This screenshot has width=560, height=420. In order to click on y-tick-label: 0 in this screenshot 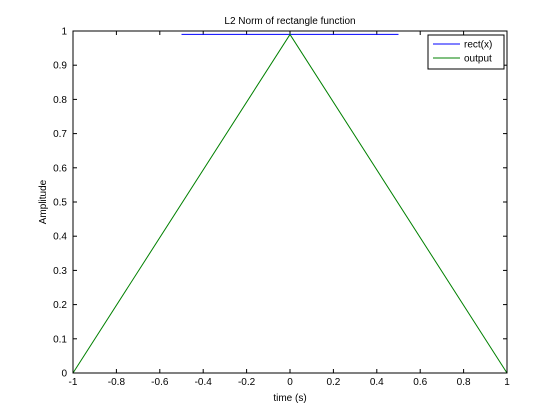, I will do `click(64, 374)`.